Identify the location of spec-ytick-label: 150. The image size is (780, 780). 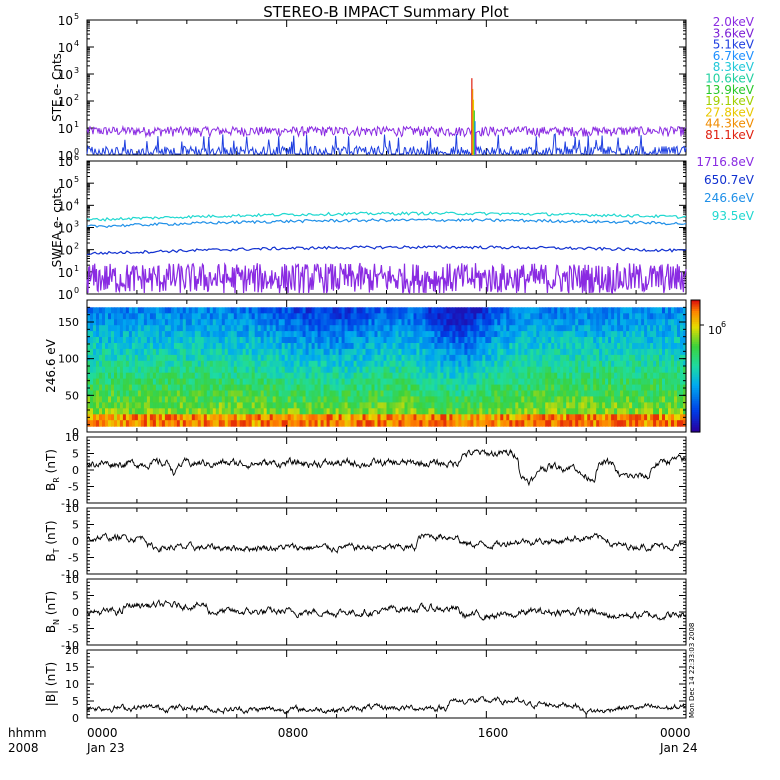
(68, 322).